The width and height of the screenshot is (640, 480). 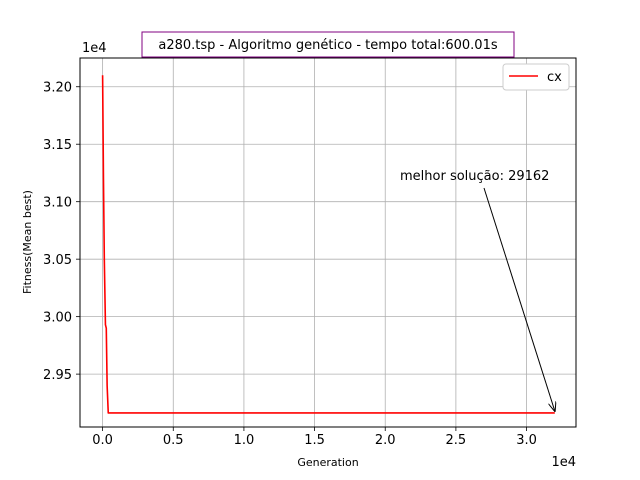 What do you see at coordinates (173, 440) in the screenshot?
I see `x-tick-label: 0.5` at bounding box center [173, 440].